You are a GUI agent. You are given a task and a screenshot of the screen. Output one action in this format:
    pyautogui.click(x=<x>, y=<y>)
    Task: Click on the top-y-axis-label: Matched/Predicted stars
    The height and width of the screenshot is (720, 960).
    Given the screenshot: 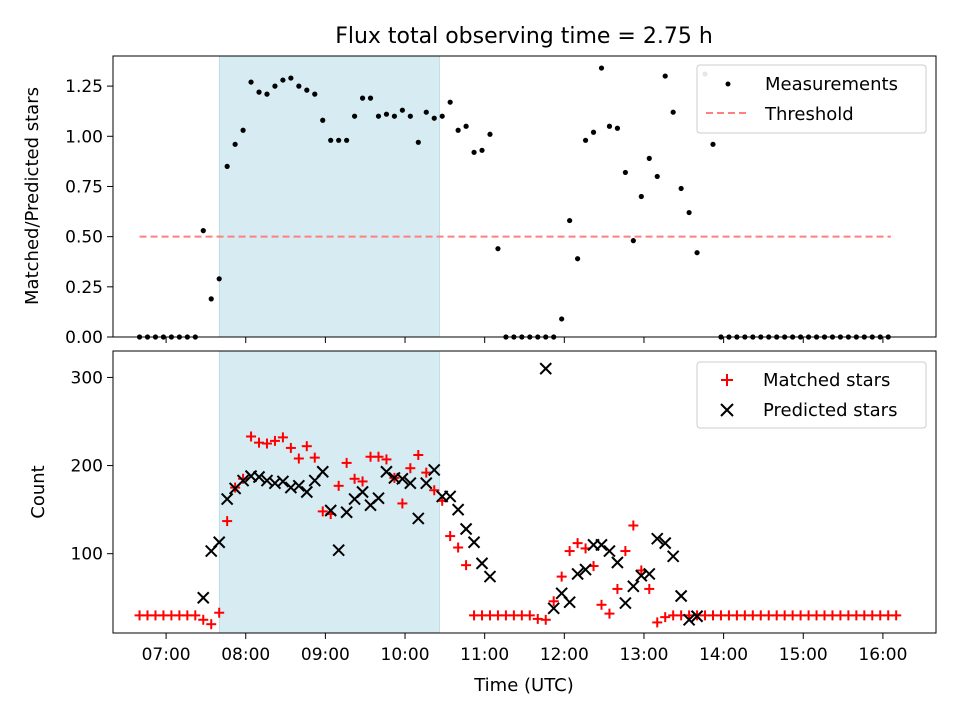 What is the action you would take?
    pyautogui.click(x=32, y=196)
    